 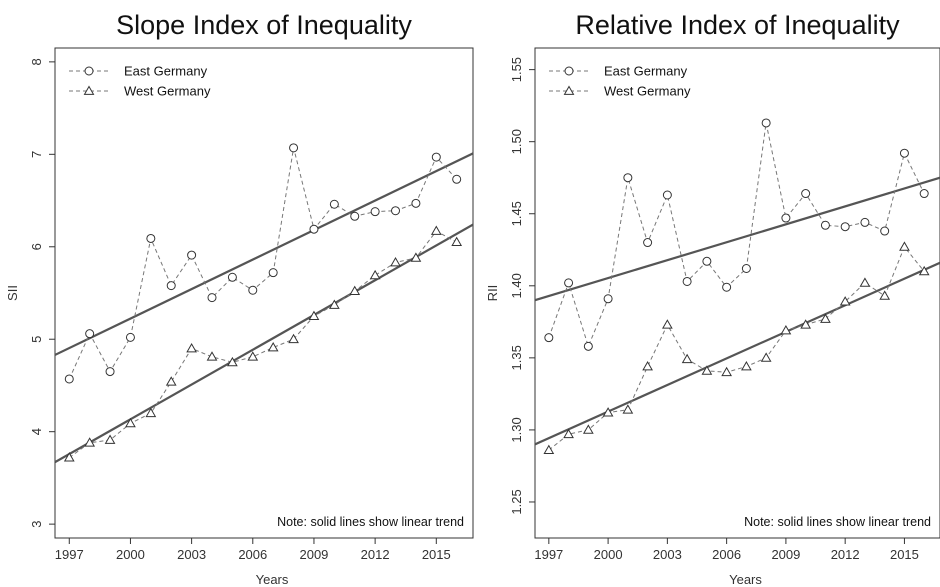 What do you see at coordinates (36, 431) in the screenshot?
I see `sii-y-tick-label: 4` at bounding box center [36, 431].